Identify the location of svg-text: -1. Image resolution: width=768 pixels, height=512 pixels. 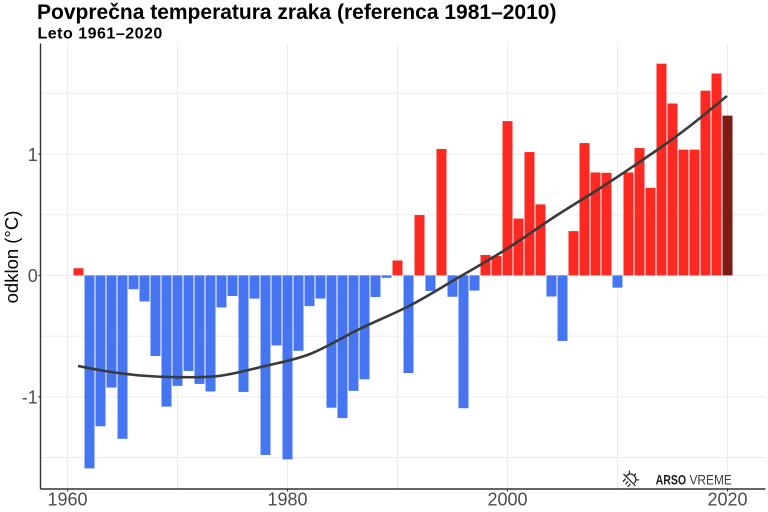
(30, 398).